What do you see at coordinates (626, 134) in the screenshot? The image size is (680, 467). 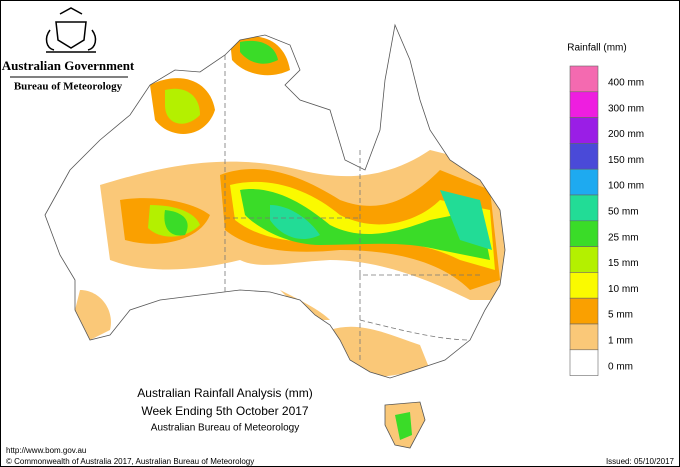 I see `legend-label: 200 mm` at bounding box center [626, 134].